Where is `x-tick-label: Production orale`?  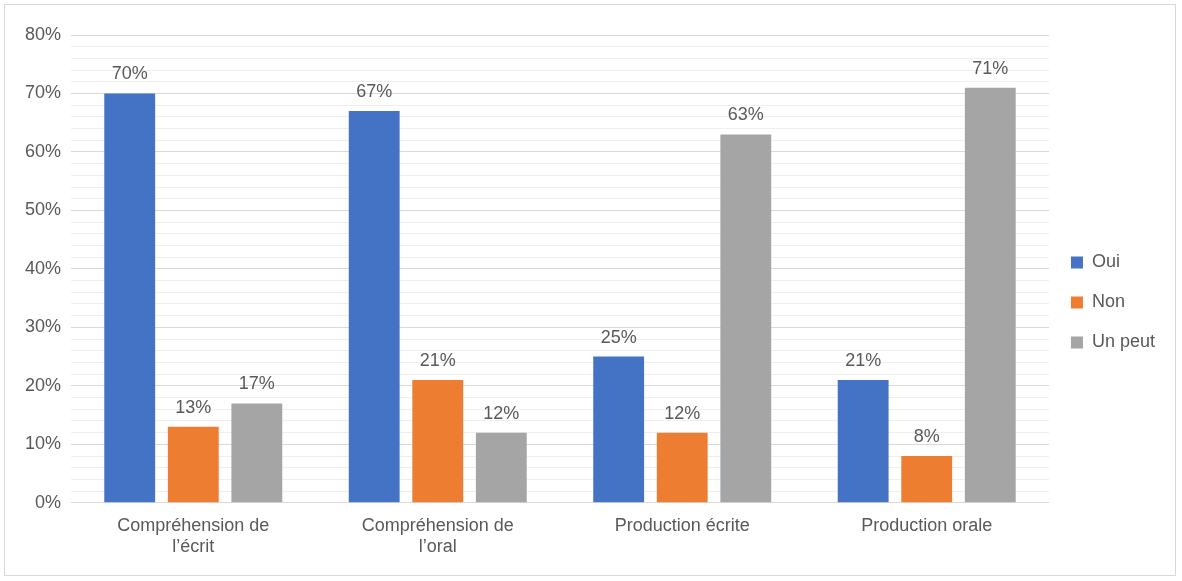 x-tick-label: Production orale is located at coordinates (927, 524).